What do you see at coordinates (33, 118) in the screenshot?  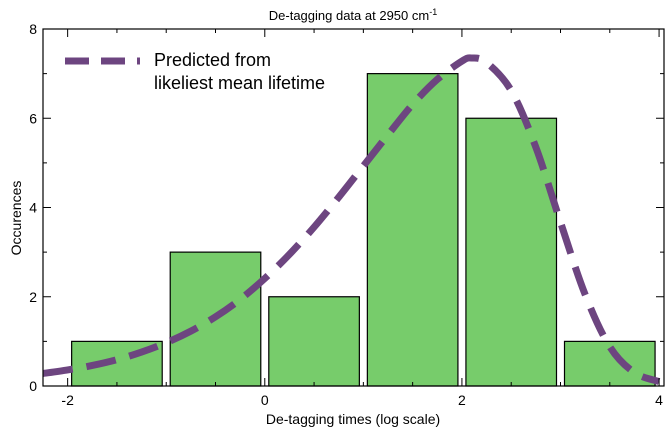 I see `y-tick-label-3: 6` at bounding box center [33, 118].